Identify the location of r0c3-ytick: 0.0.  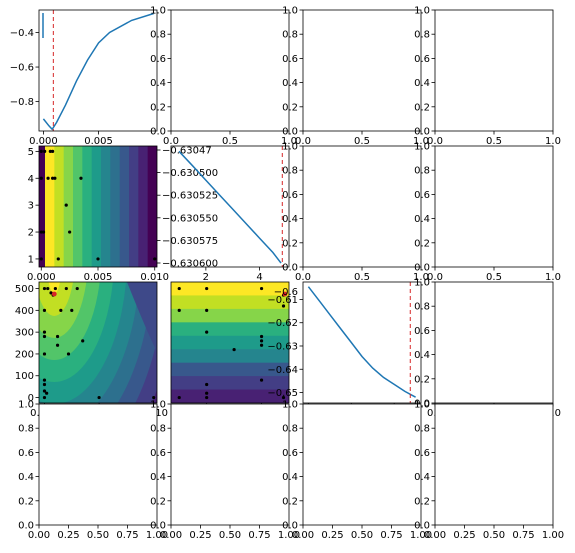
(422, 132).